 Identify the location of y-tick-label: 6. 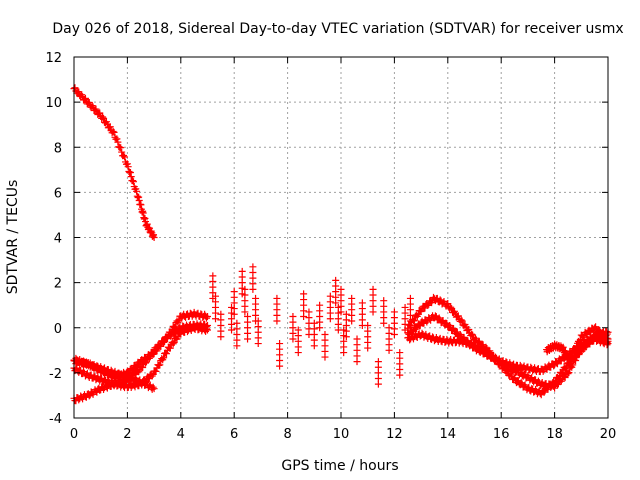
(58, 193).